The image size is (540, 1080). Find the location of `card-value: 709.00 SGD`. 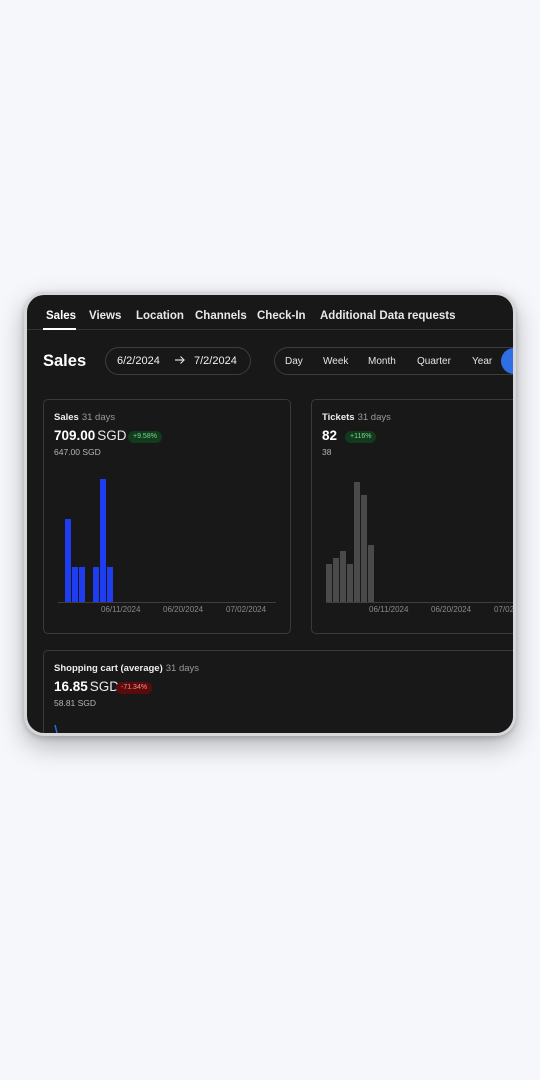

card-value: 709.00 SGD is located at coordinates (90, 435).